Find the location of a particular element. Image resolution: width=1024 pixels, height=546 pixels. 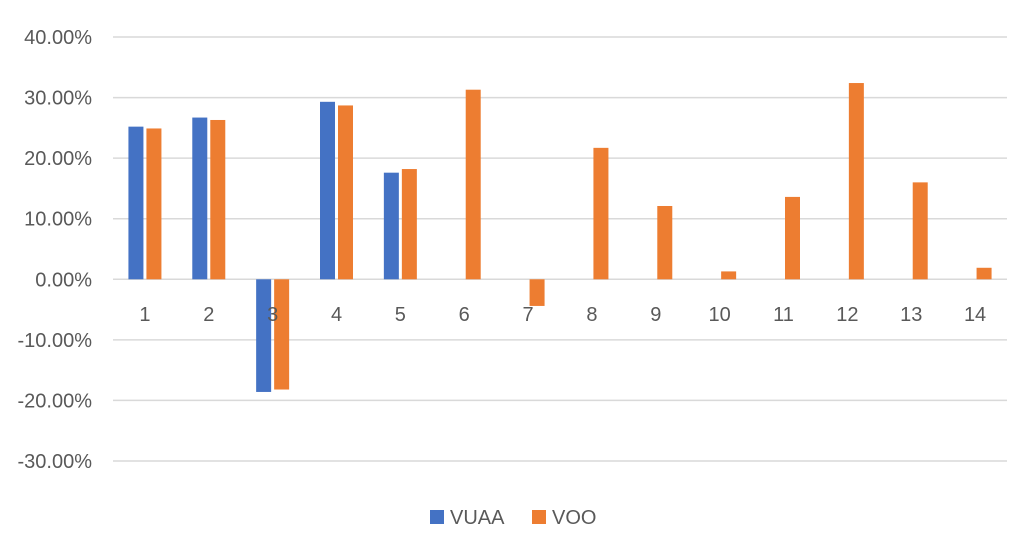

x-axis: 1 2 3 4 5 6 7 8 9 10 11 12 13 14 is located at coordinates (562, 315).